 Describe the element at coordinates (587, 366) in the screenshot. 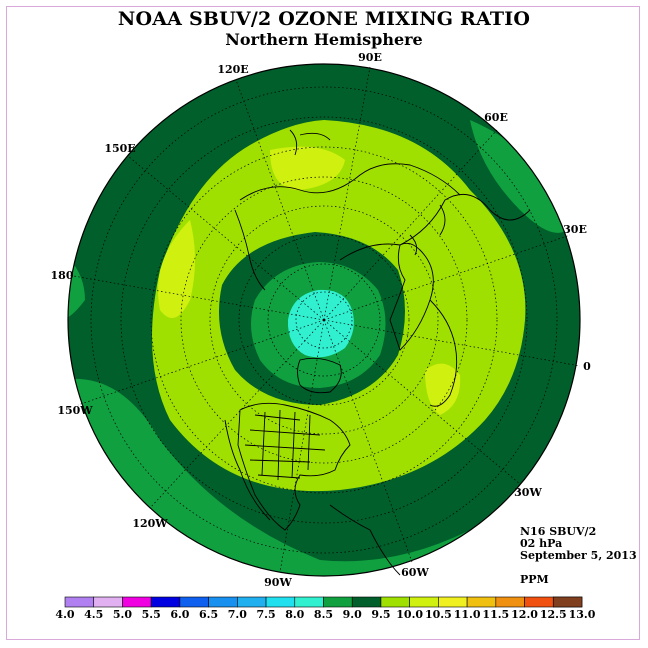

I see `lon-label-0: 0` at that location.